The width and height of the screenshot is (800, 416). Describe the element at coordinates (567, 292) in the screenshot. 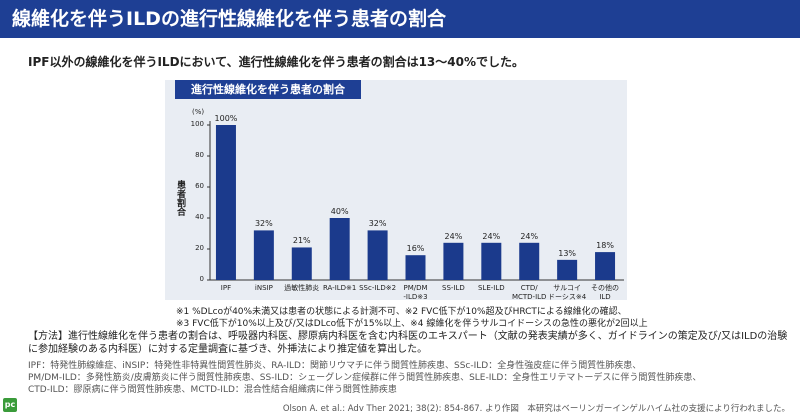

I see `x-tick-label: サルコイ ドーシス※4` at that location.